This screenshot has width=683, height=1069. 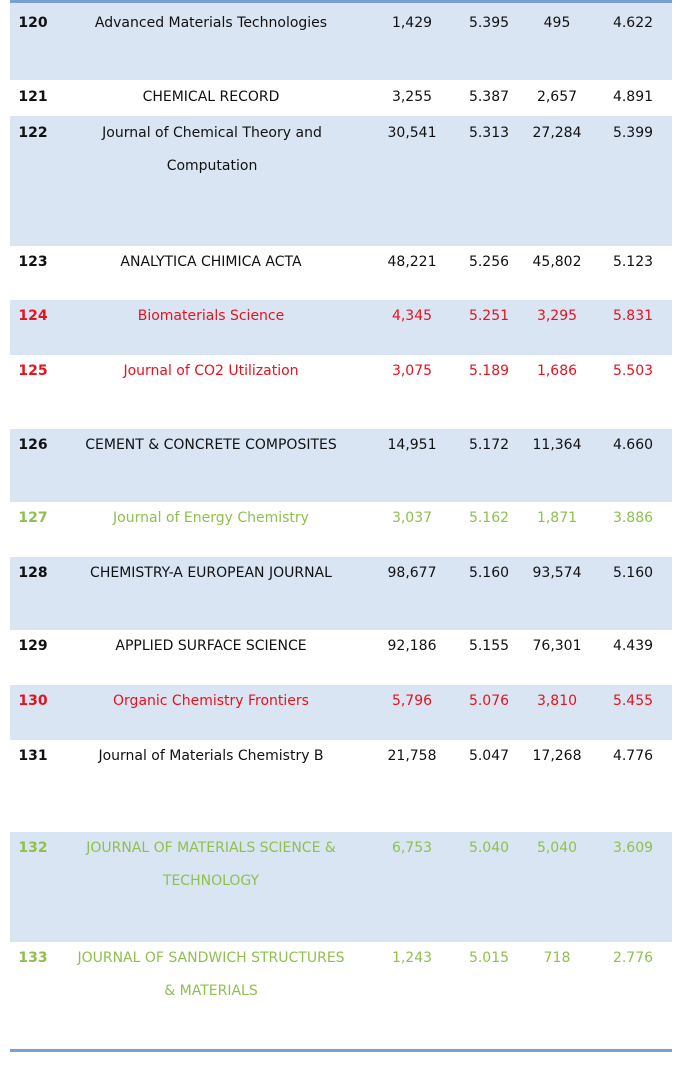 What do you see at coordinates (33, 646) in the screenshot?
I see `rank-cell: 129` at bounding box center [33, 646].